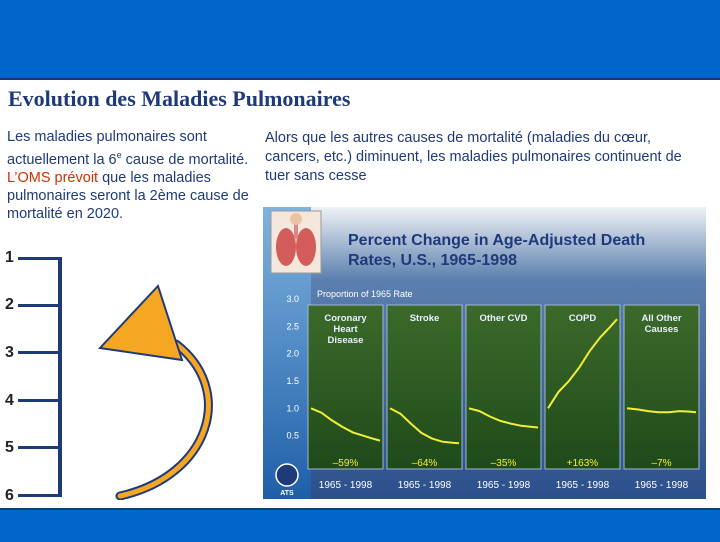 This screenshot has width=720, height=542. I want to click on header-divider, so click(360, 79).